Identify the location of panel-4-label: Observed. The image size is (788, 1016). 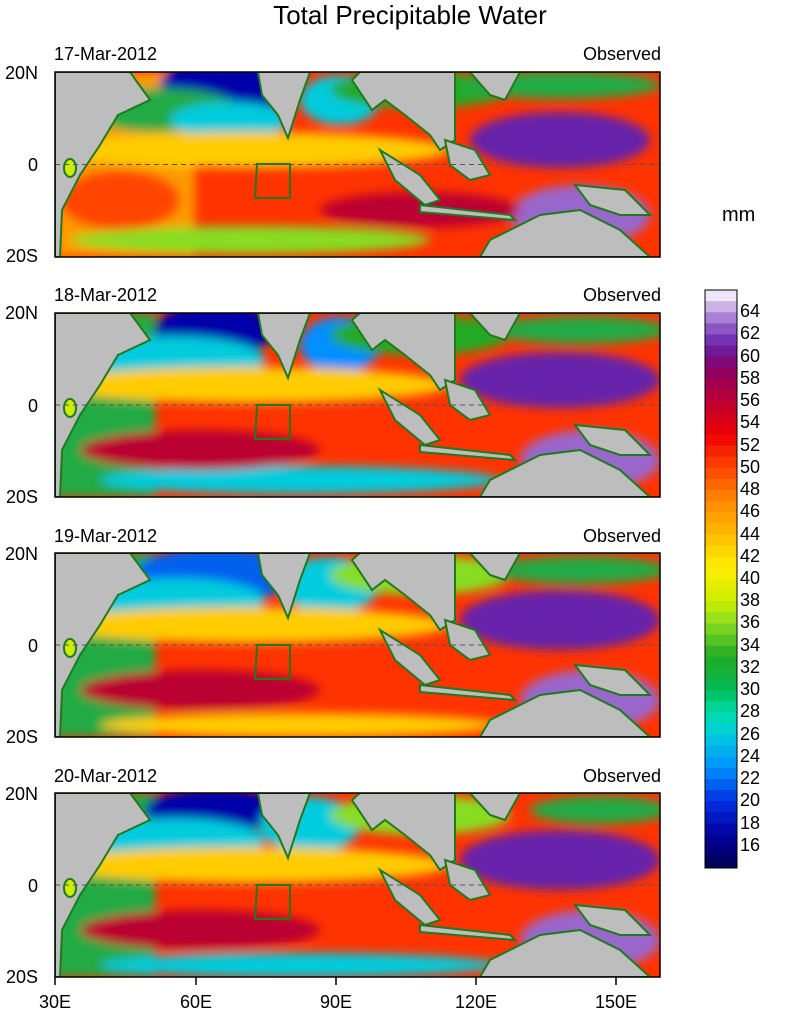
(621, 776).